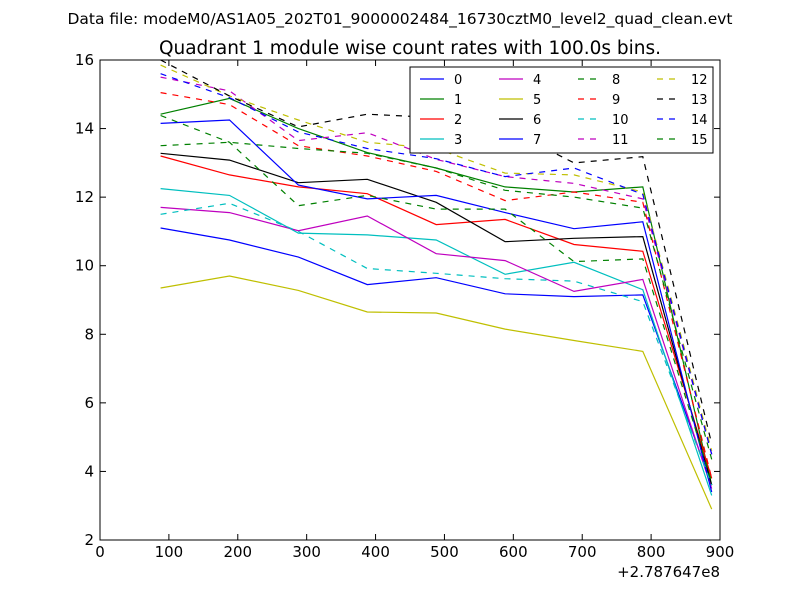  What do you see at coordinates (458, 120) in the screenshot?
I see `legend-label-2: 2` at bounding box center [458, 120].